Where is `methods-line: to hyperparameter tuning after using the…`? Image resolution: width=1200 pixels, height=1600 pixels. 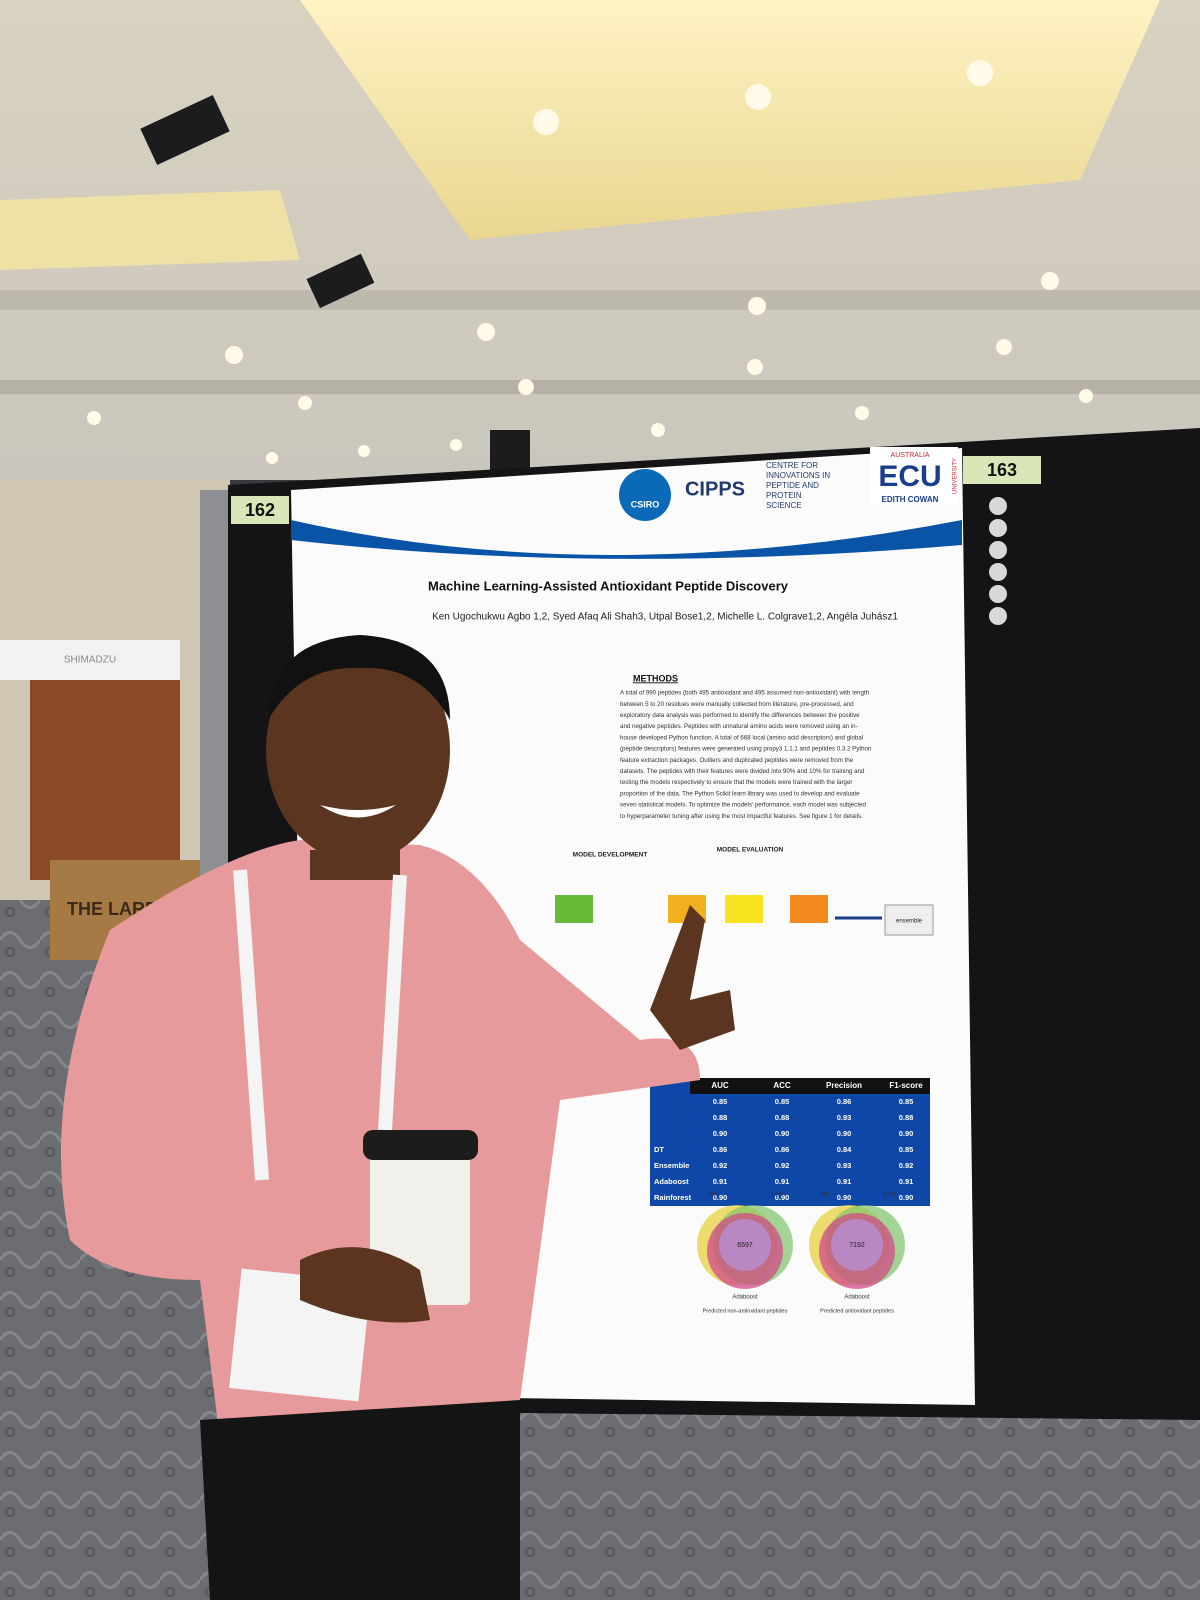 methods-line: to hyperparameter tuning after using the… is located at coordinates (741, 816).